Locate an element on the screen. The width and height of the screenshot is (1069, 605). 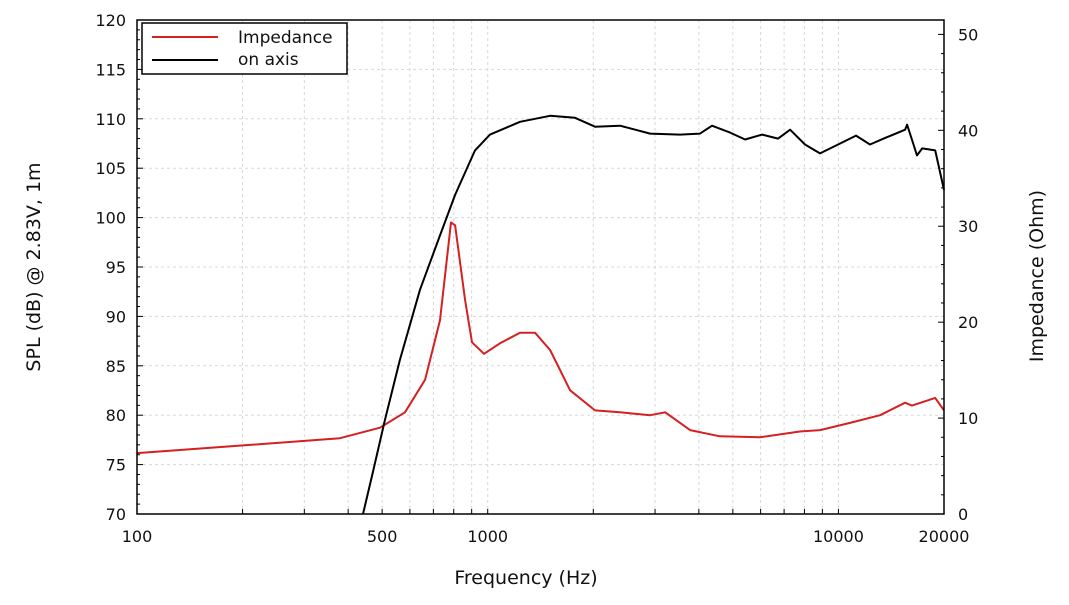
x-tick-label: 1000 is located at coordinates (487, 536).